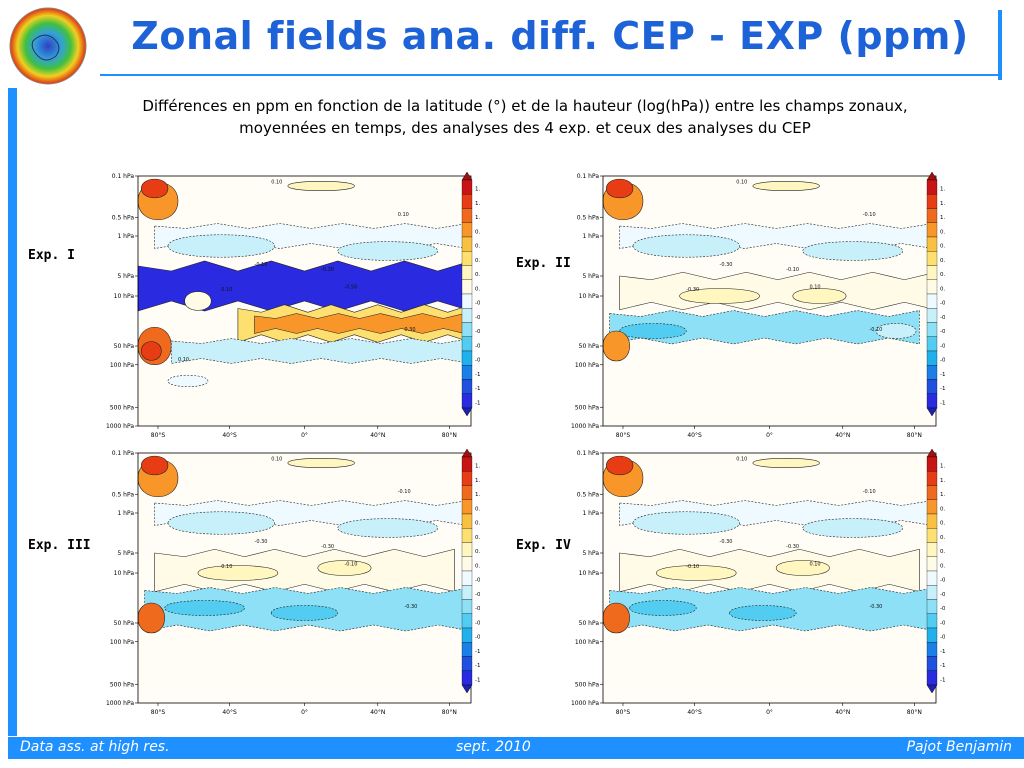  I want to click on colorbar-label: -1.1, so click(942, 375).